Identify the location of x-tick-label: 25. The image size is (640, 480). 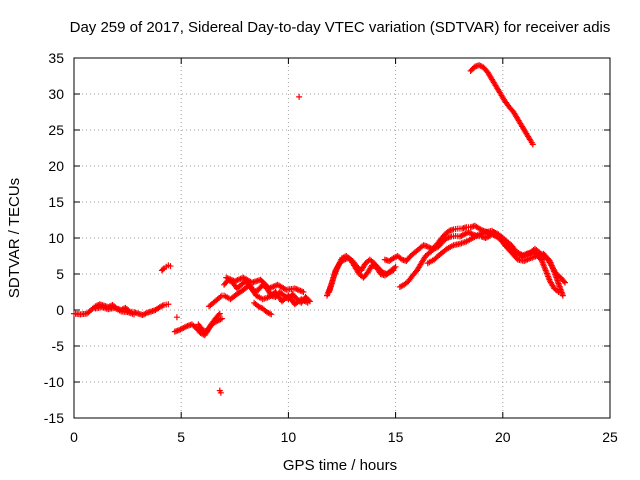
(610, 437).